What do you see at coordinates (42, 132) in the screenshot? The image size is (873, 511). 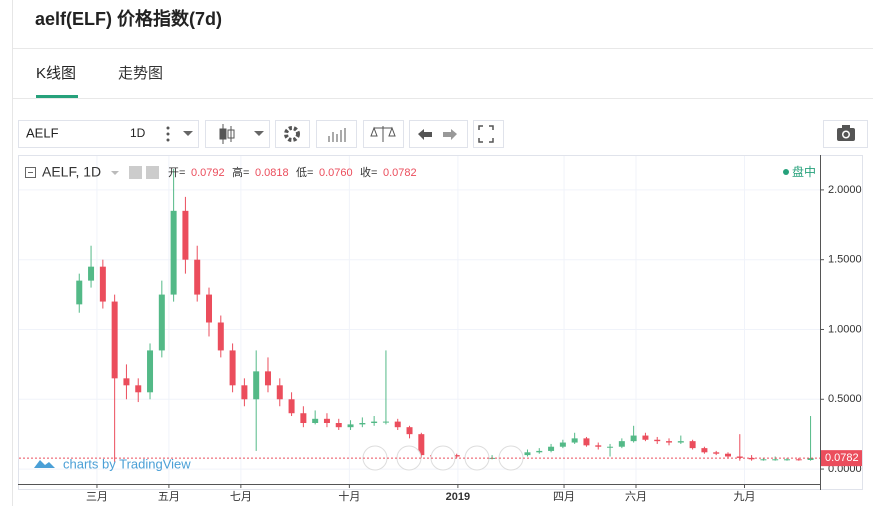 I see `symbol-input: AELF` at bounding box center [42, 132].